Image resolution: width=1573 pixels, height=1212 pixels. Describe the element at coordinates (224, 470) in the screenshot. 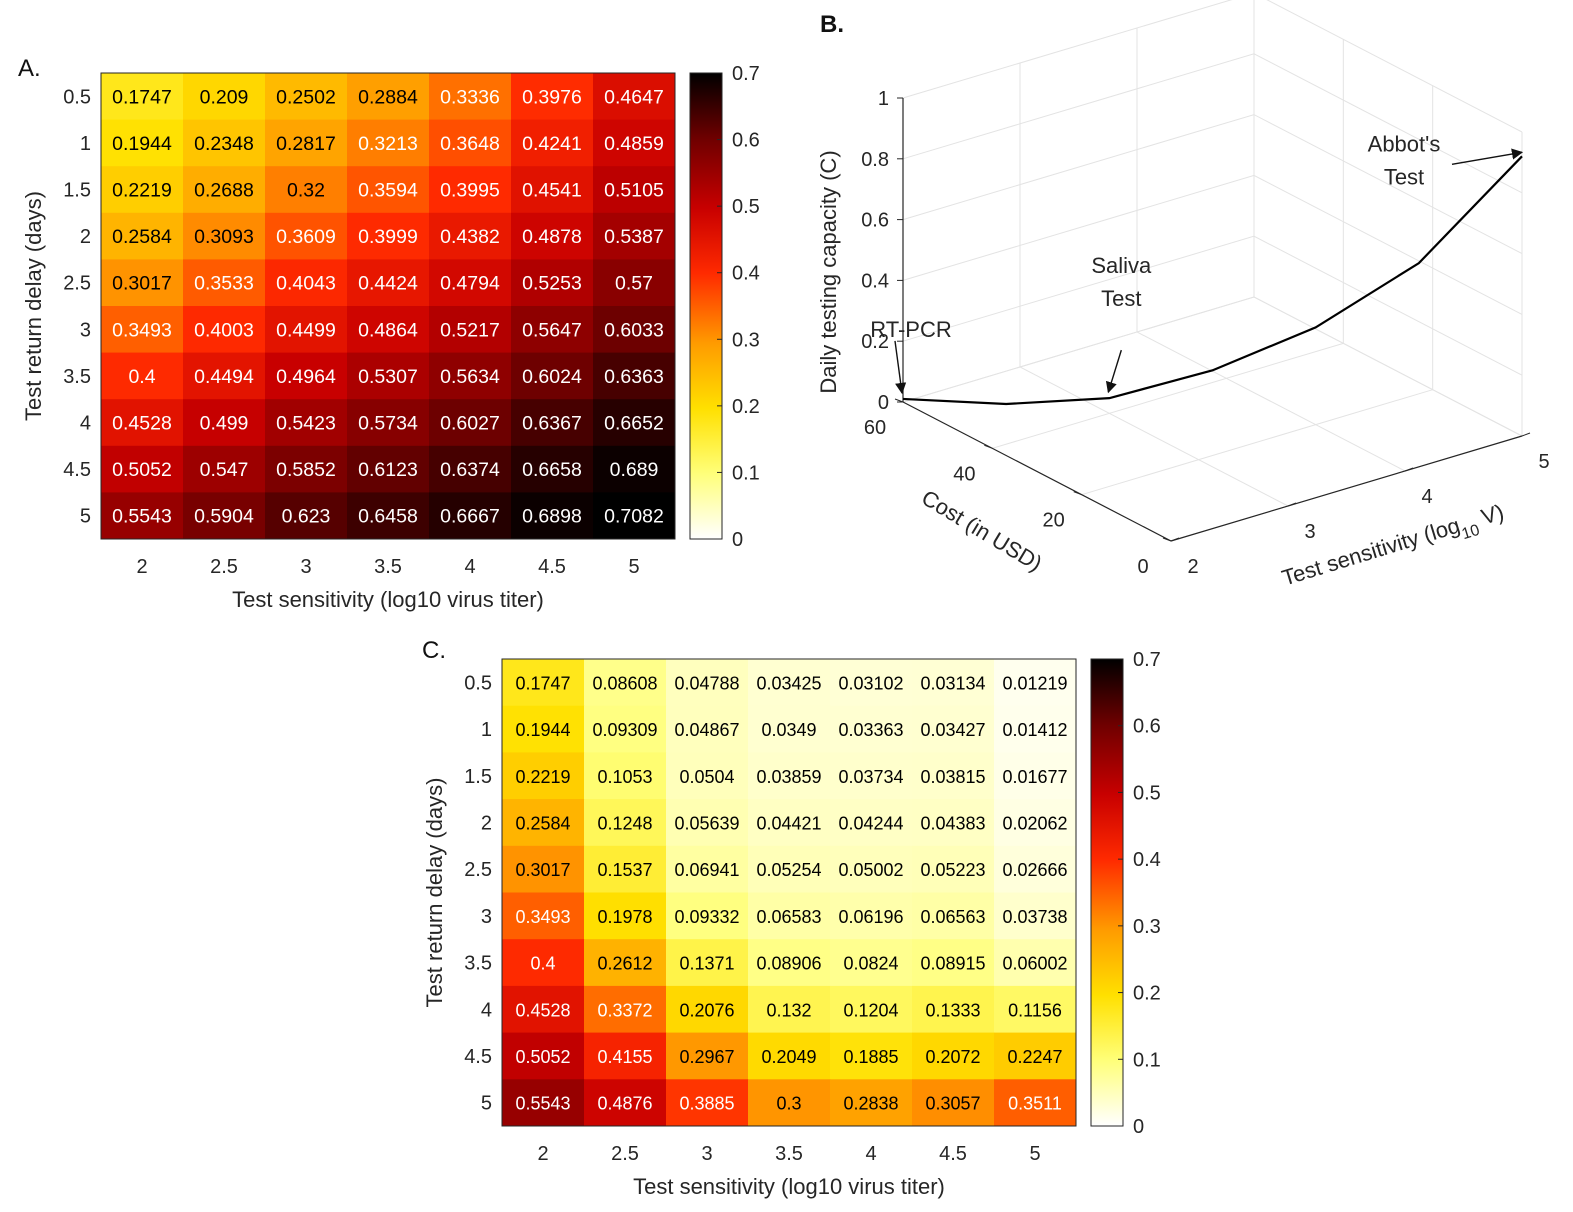

I see `cell-value-label: 0.547` at that location.